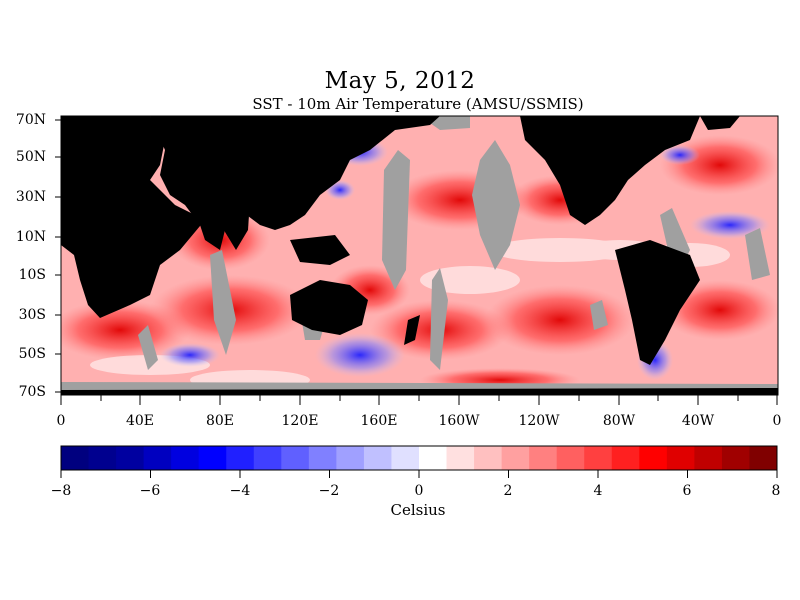  I want to click on lon-label-160w: 160W, so click(459, 421).